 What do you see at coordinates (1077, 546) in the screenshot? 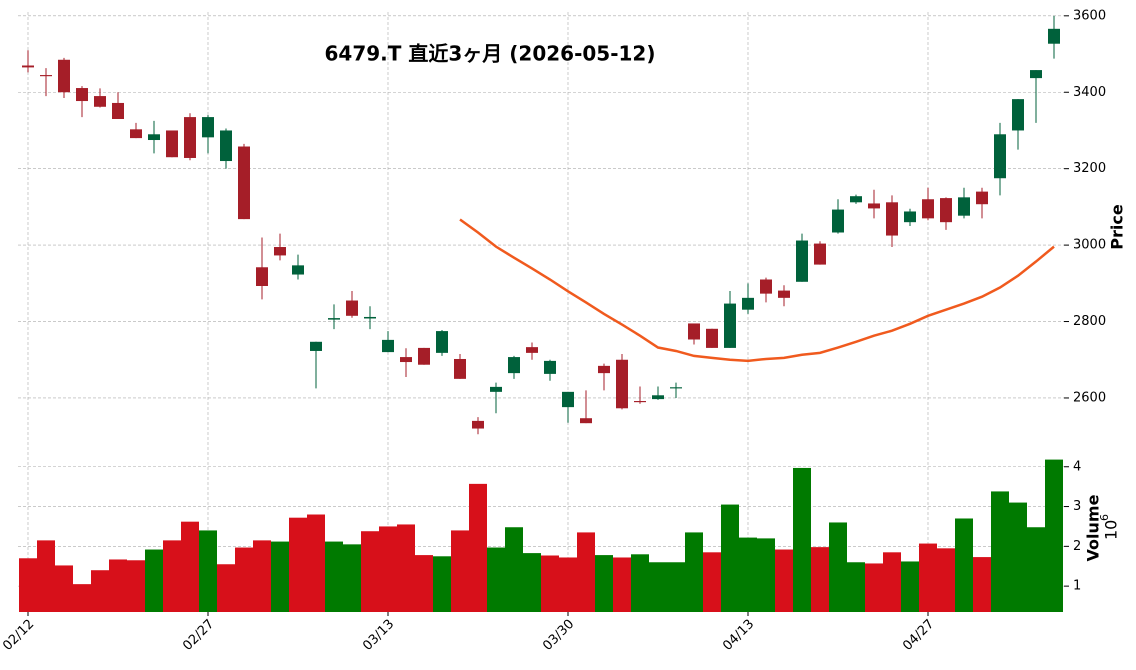
I see `y-tick-label: 2` at bounding box center [1077, 546].